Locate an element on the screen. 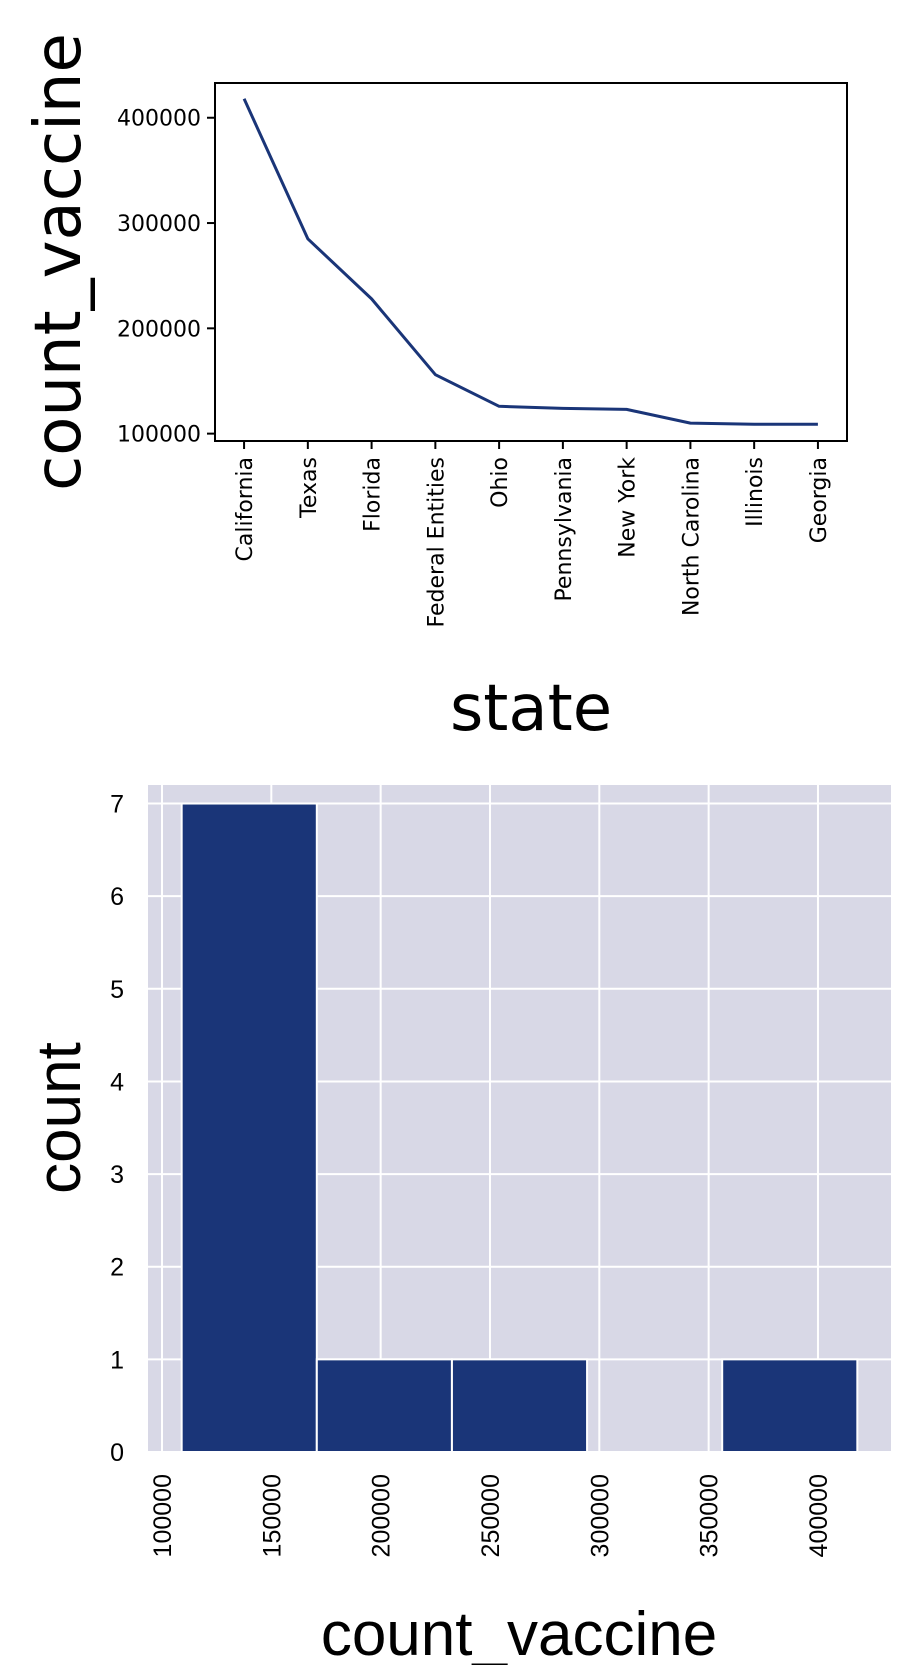 This screenshot has height=1665, width=920. line-chart-y-ticks: 100000 200000 300000 400000 is located at coordinates (166, 277).